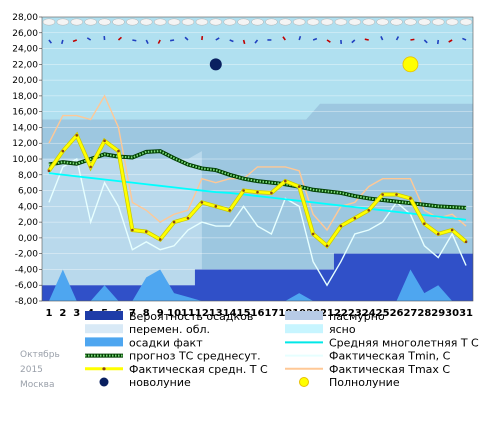  Describe the element at coordinates (369, 313) in the screenshot. I see `x-tick-label: 24` at that location.